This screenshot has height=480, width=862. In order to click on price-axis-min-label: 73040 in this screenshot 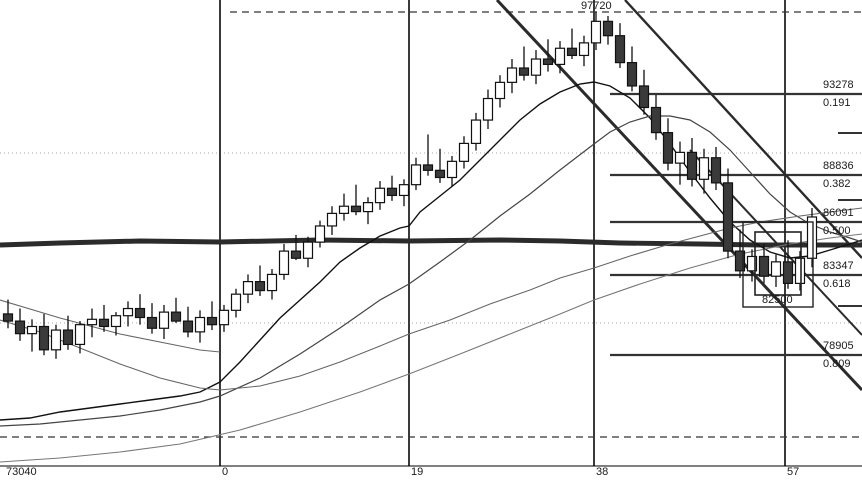, I will do `click(21, 472)`.